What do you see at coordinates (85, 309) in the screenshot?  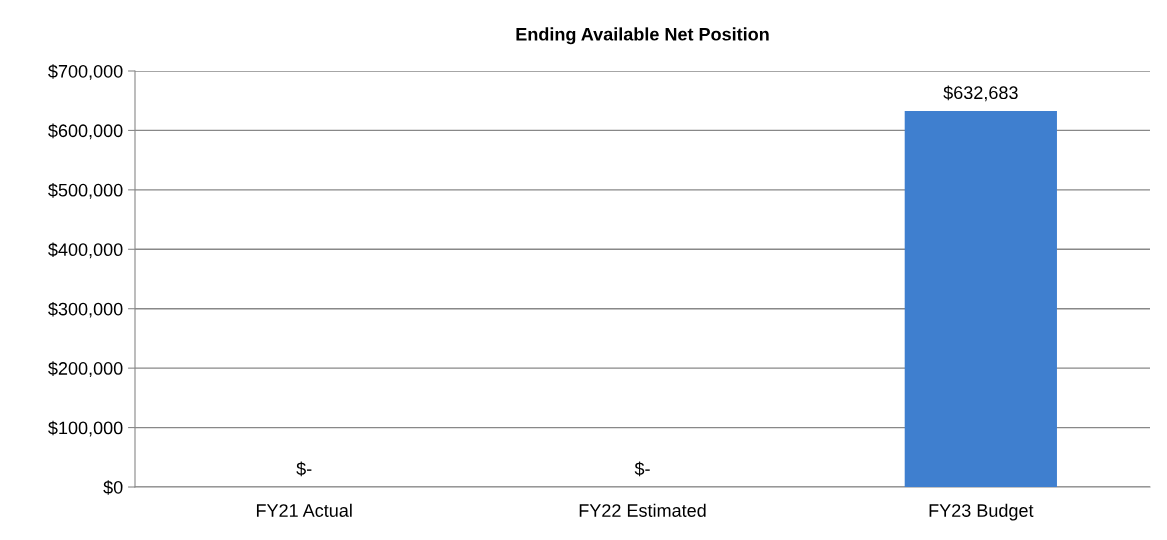 I see `y-tick-label: $300,000` at bounding box center [85, 309].